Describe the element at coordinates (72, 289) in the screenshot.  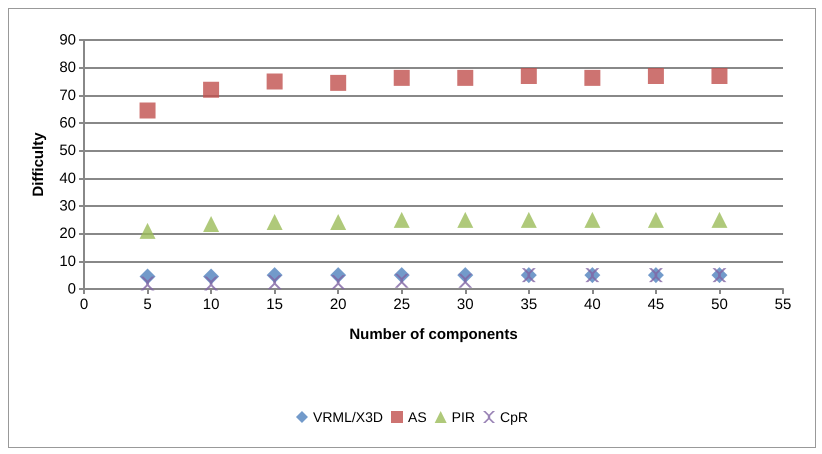
I see `y-tick-label: 0` at that location.